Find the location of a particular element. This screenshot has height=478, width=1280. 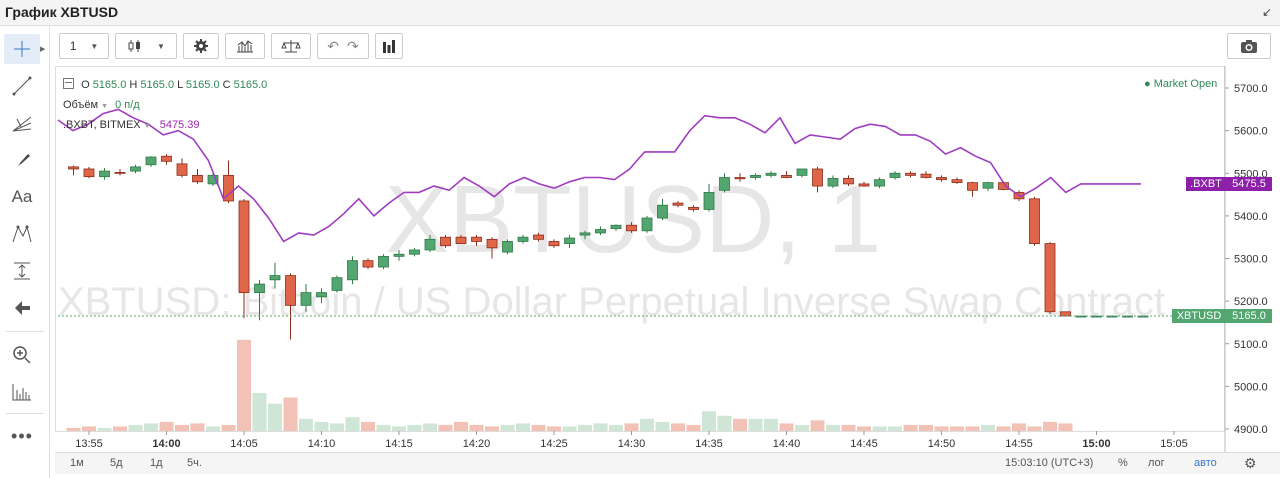

price-axis-label: 5600.0 is located at coordinates (1251, 132).